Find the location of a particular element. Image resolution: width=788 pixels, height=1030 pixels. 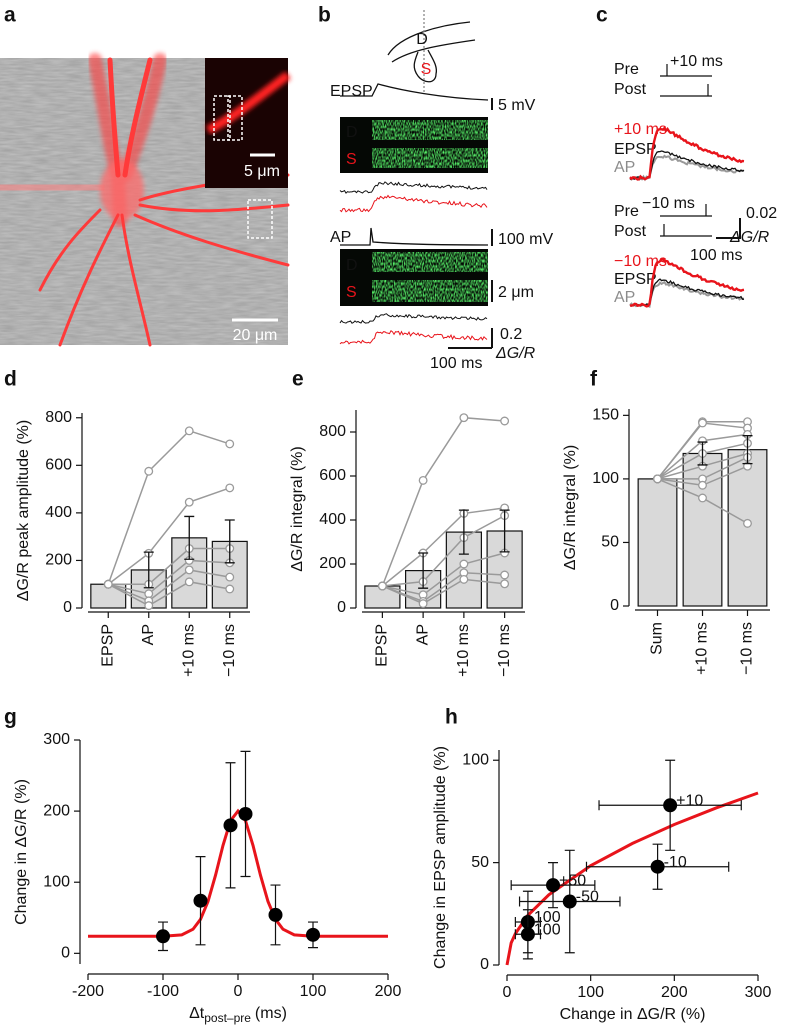

panel-label: e is located at coordinates (298, 379).